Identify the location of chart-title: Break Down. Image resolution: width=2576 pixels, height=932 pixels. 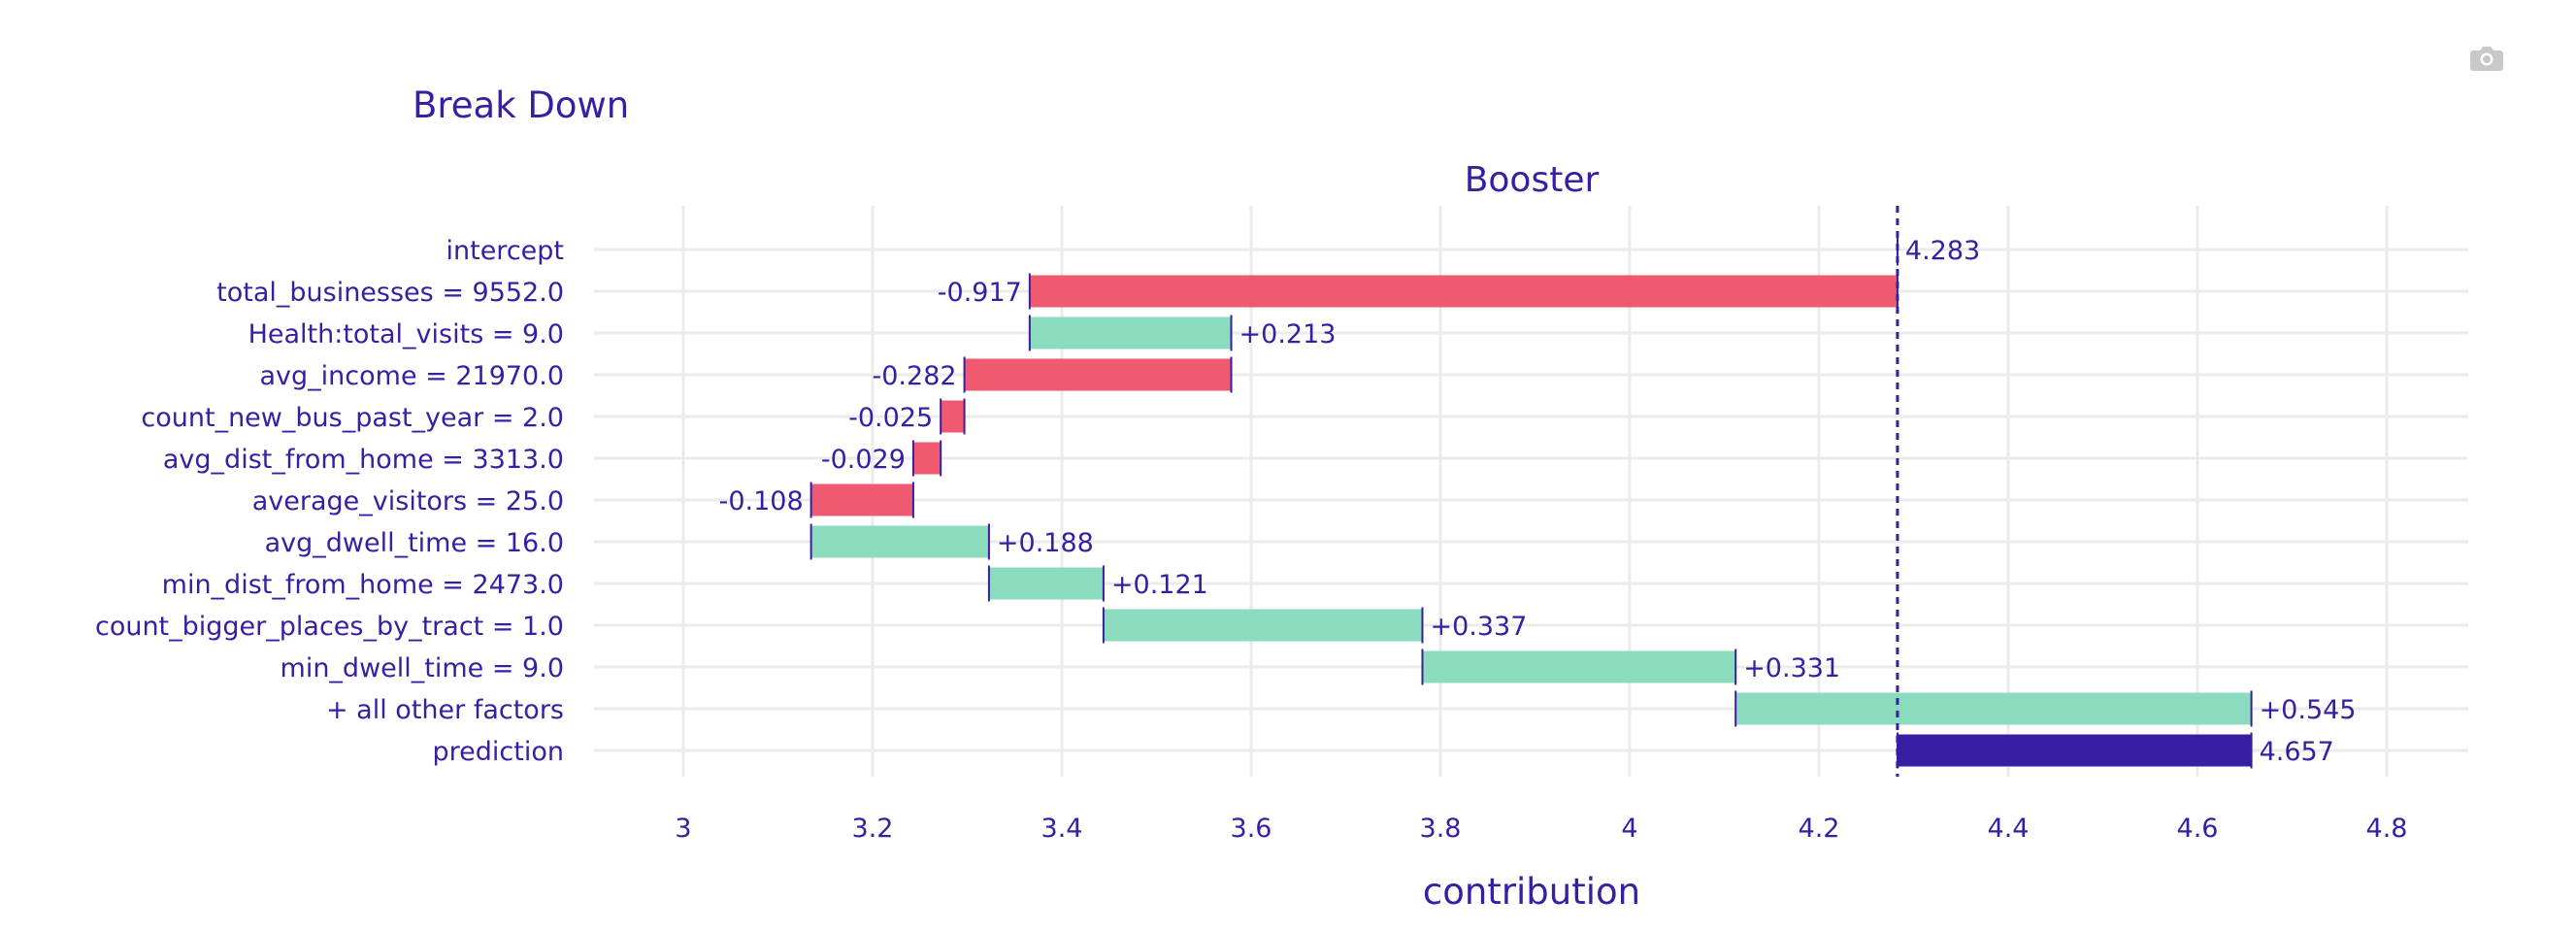
(521, 105).